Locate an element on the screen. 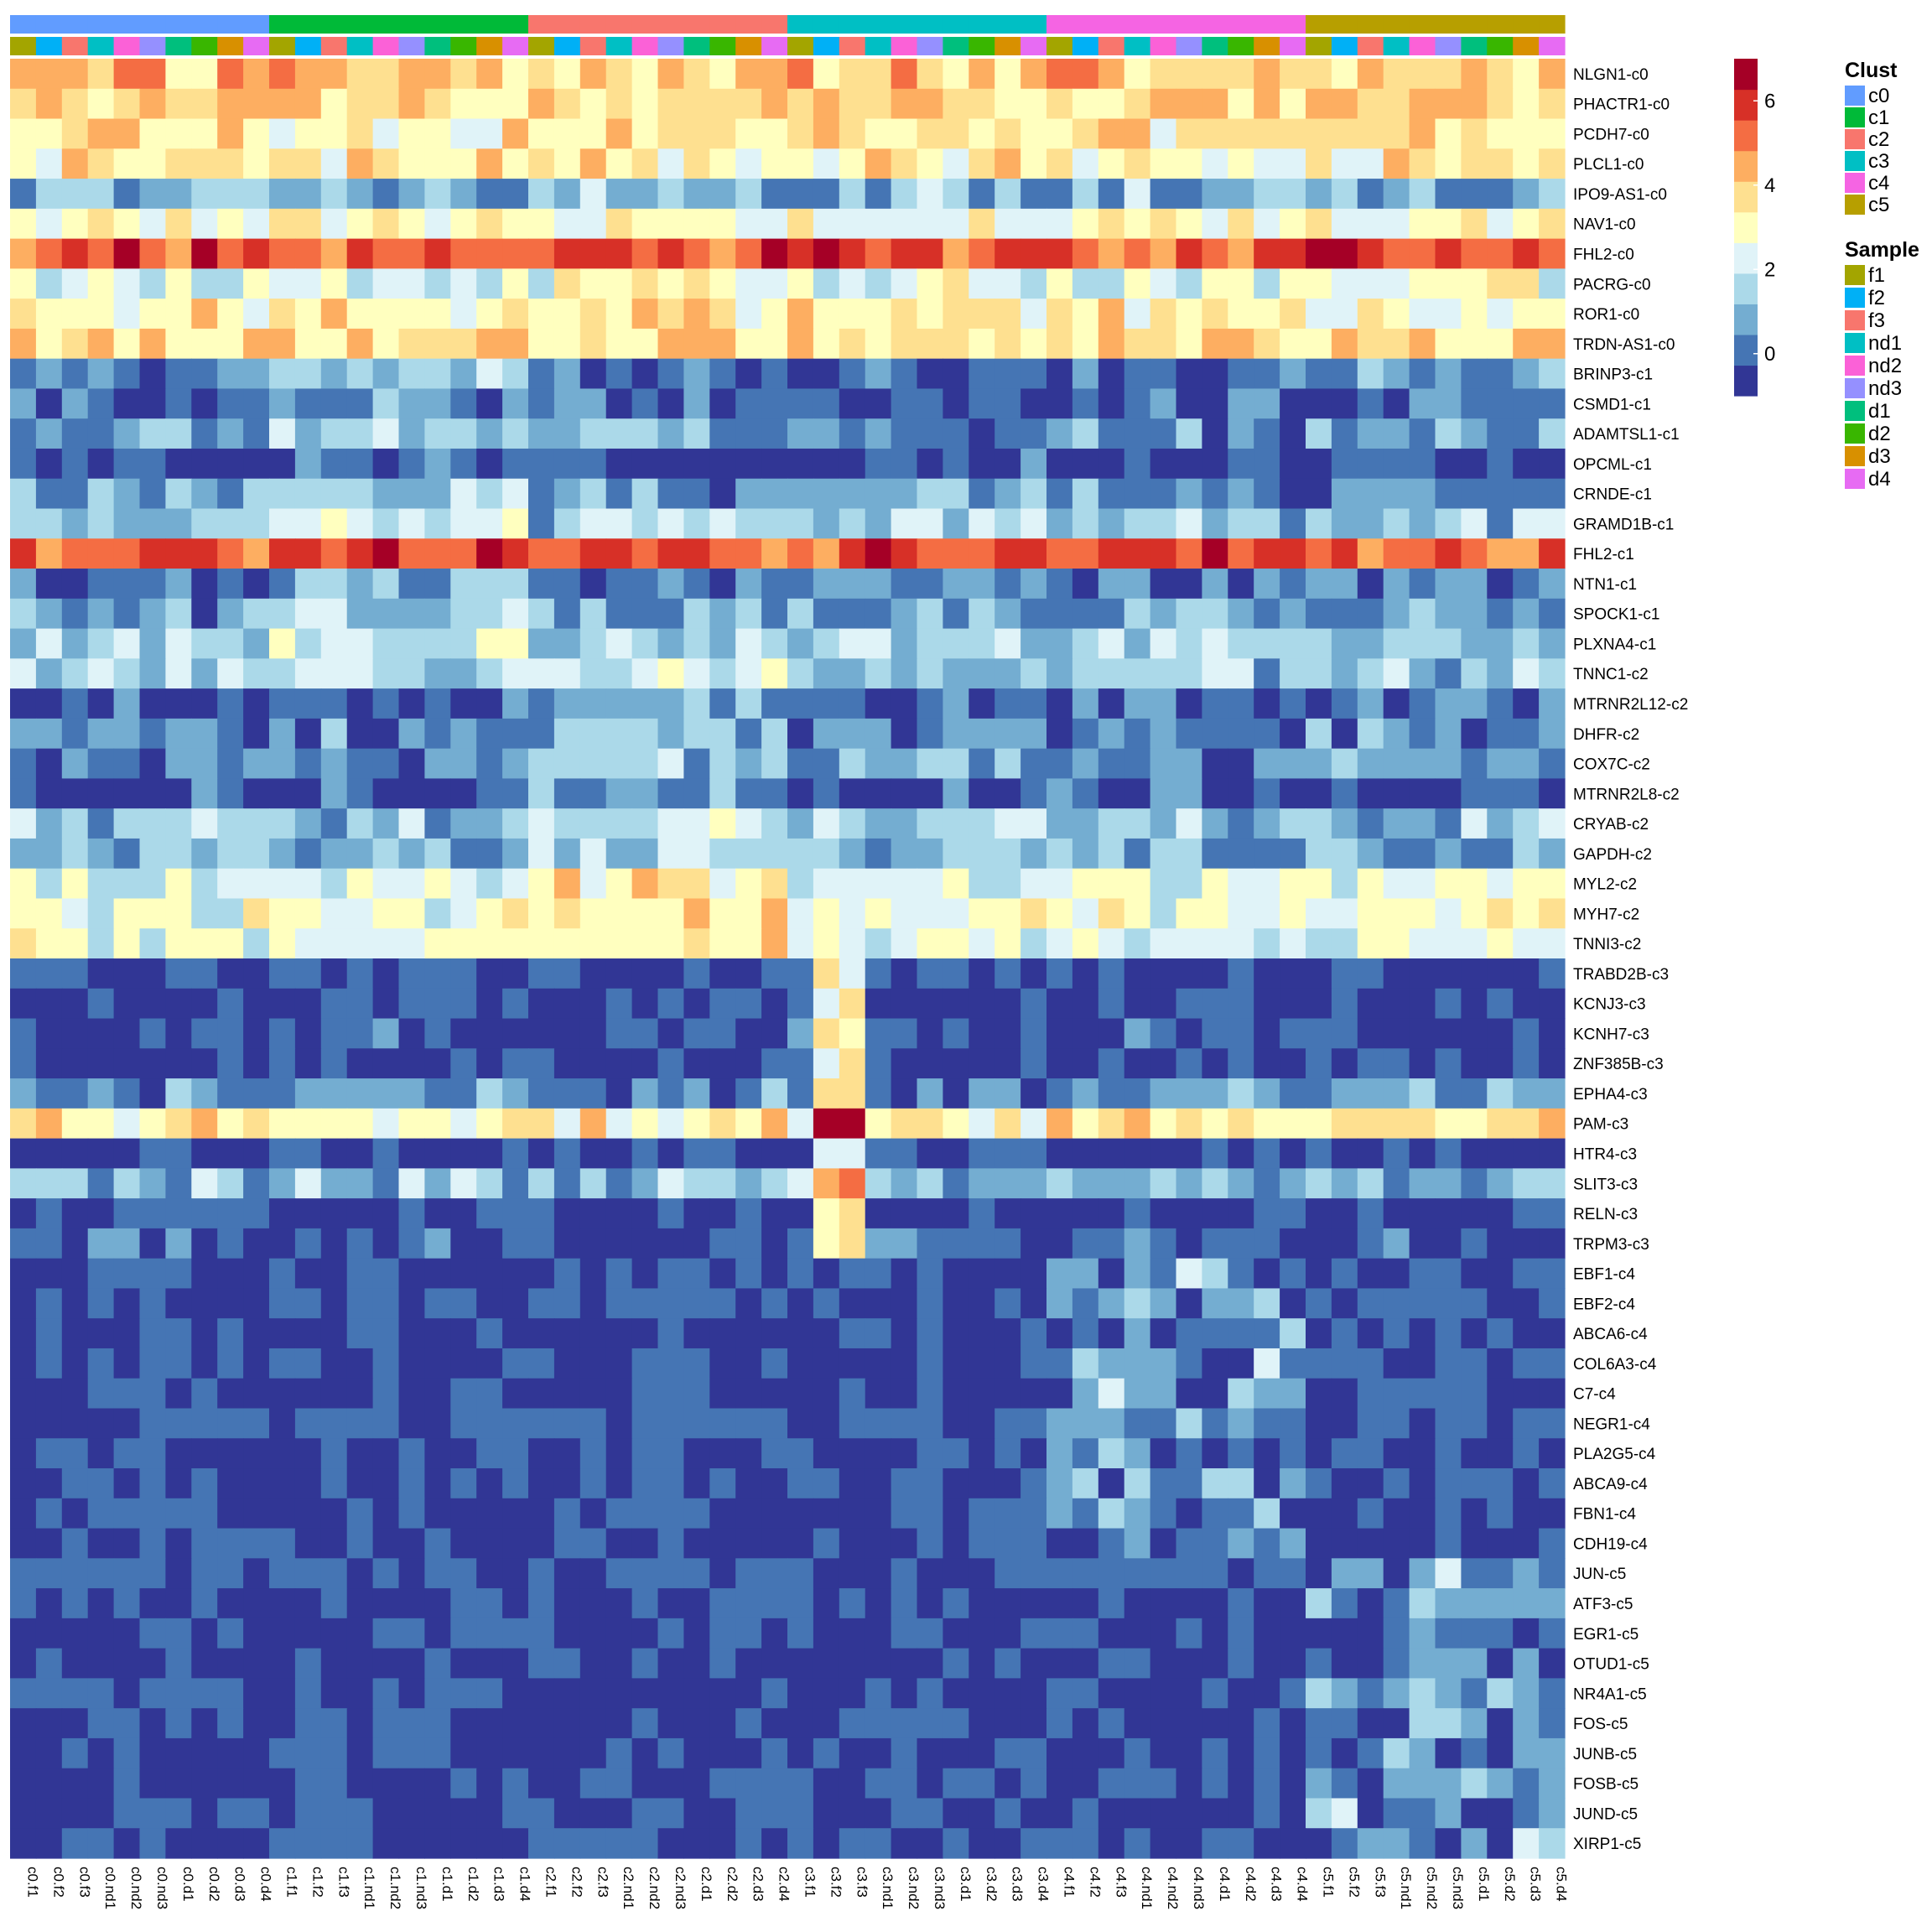  cluster-legend-swatch is located at coordinates (1855, 205).